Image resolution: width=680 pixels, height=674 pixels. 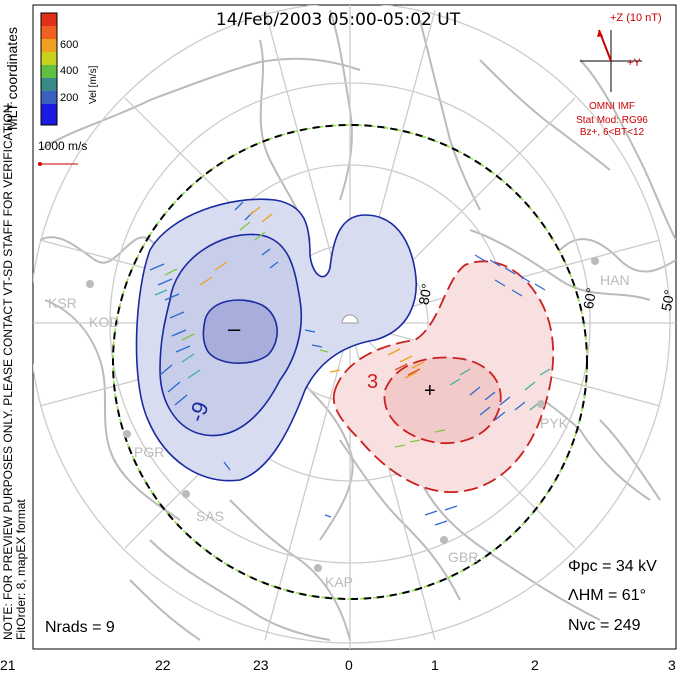 What do you see at coordinates (634, 63) in the screenshot?
I see `imf-y-label: +Y` at bounding box center [634, 63].